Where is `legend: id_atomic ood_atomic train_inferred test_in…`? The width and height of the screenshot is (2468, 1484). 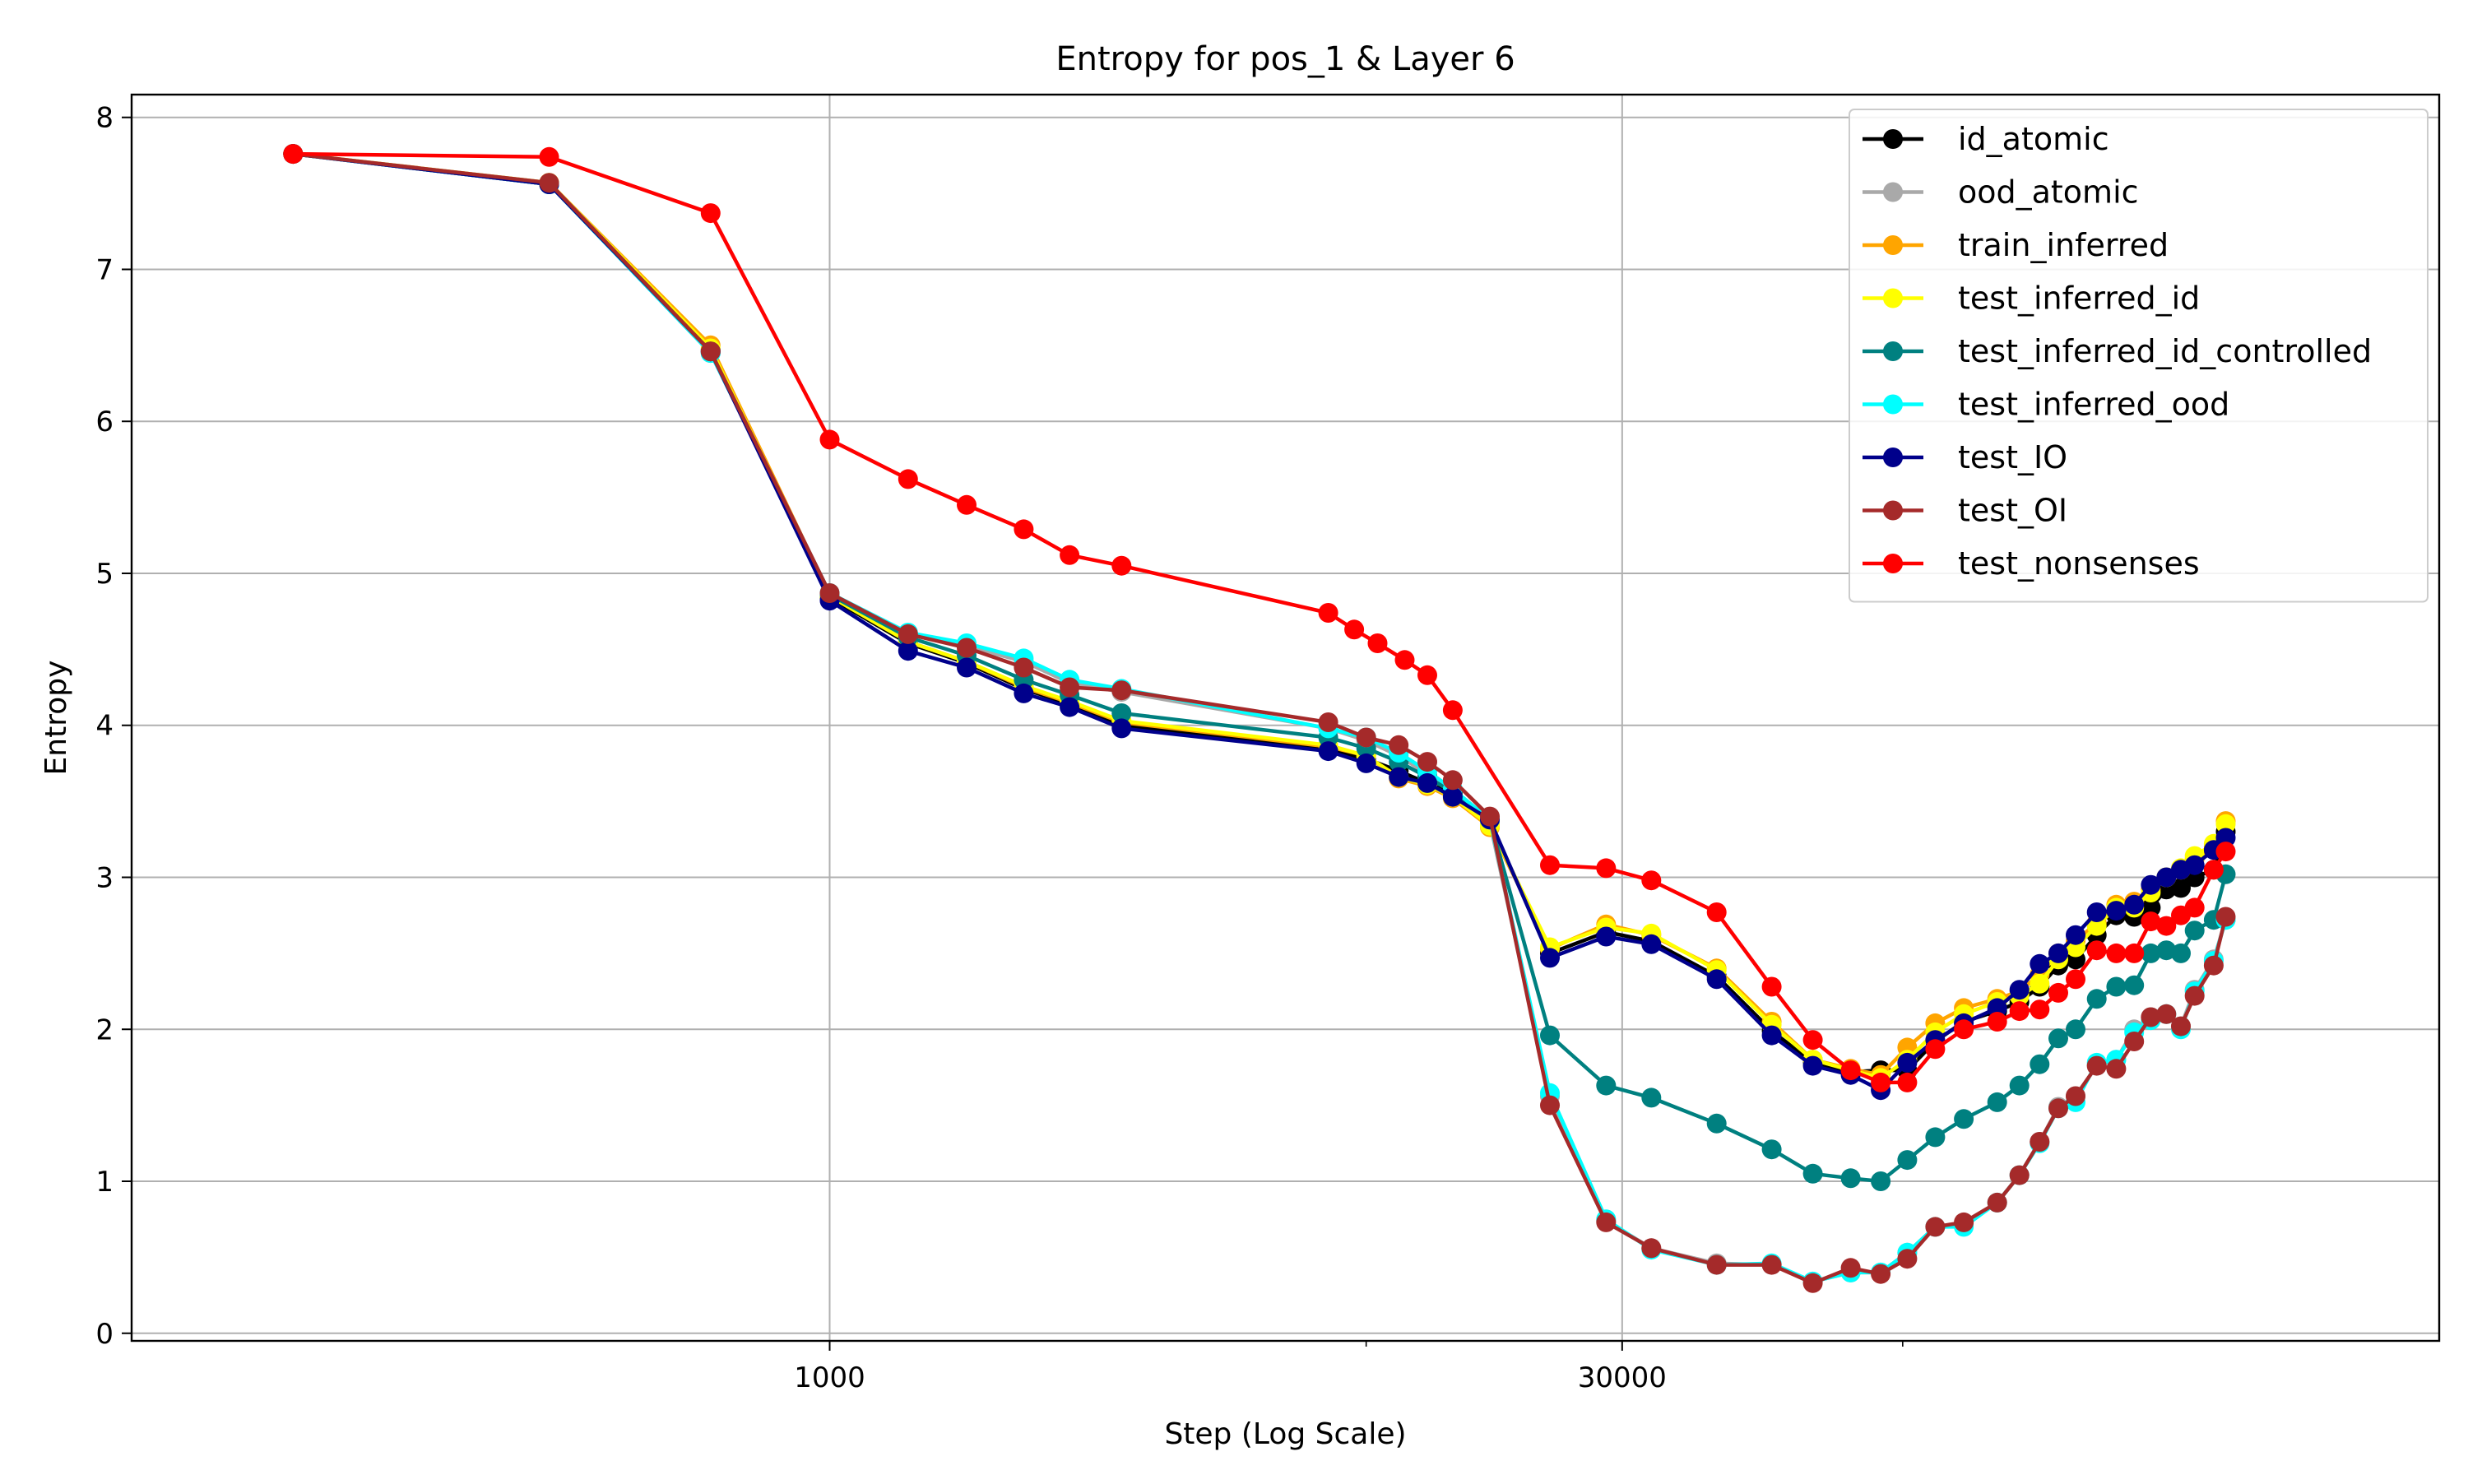 legend: id_atomic ood_atomic train_inferred test_in… is located at coordinates (2139, 356).